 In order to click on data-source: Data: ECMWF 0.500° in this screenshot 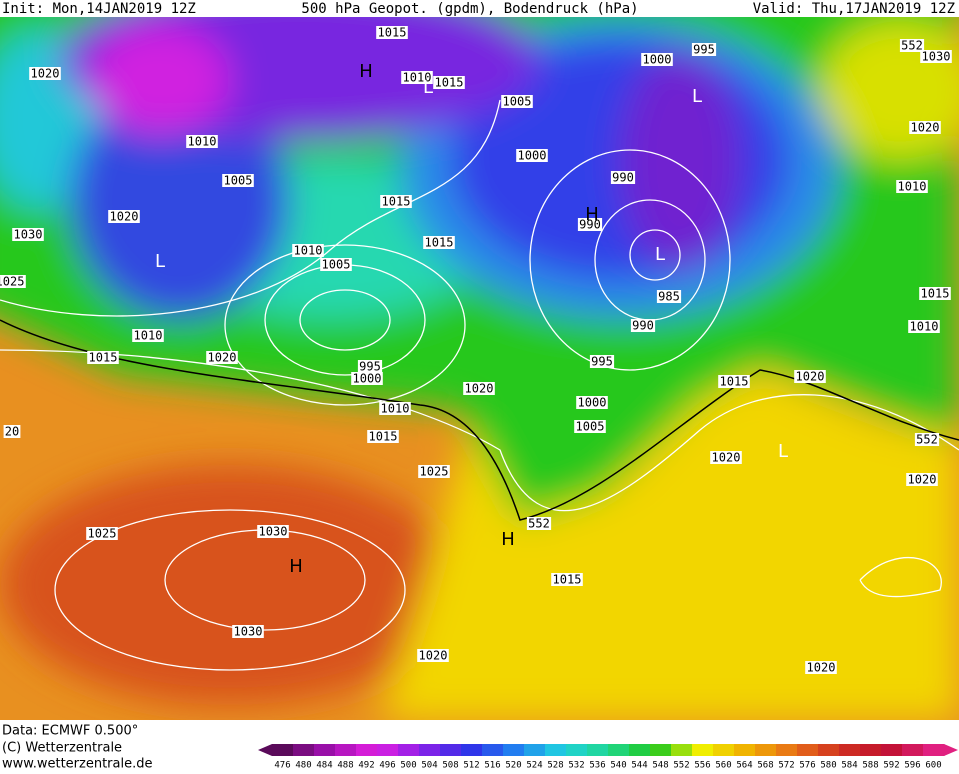, I will do `click(70, 731)`.